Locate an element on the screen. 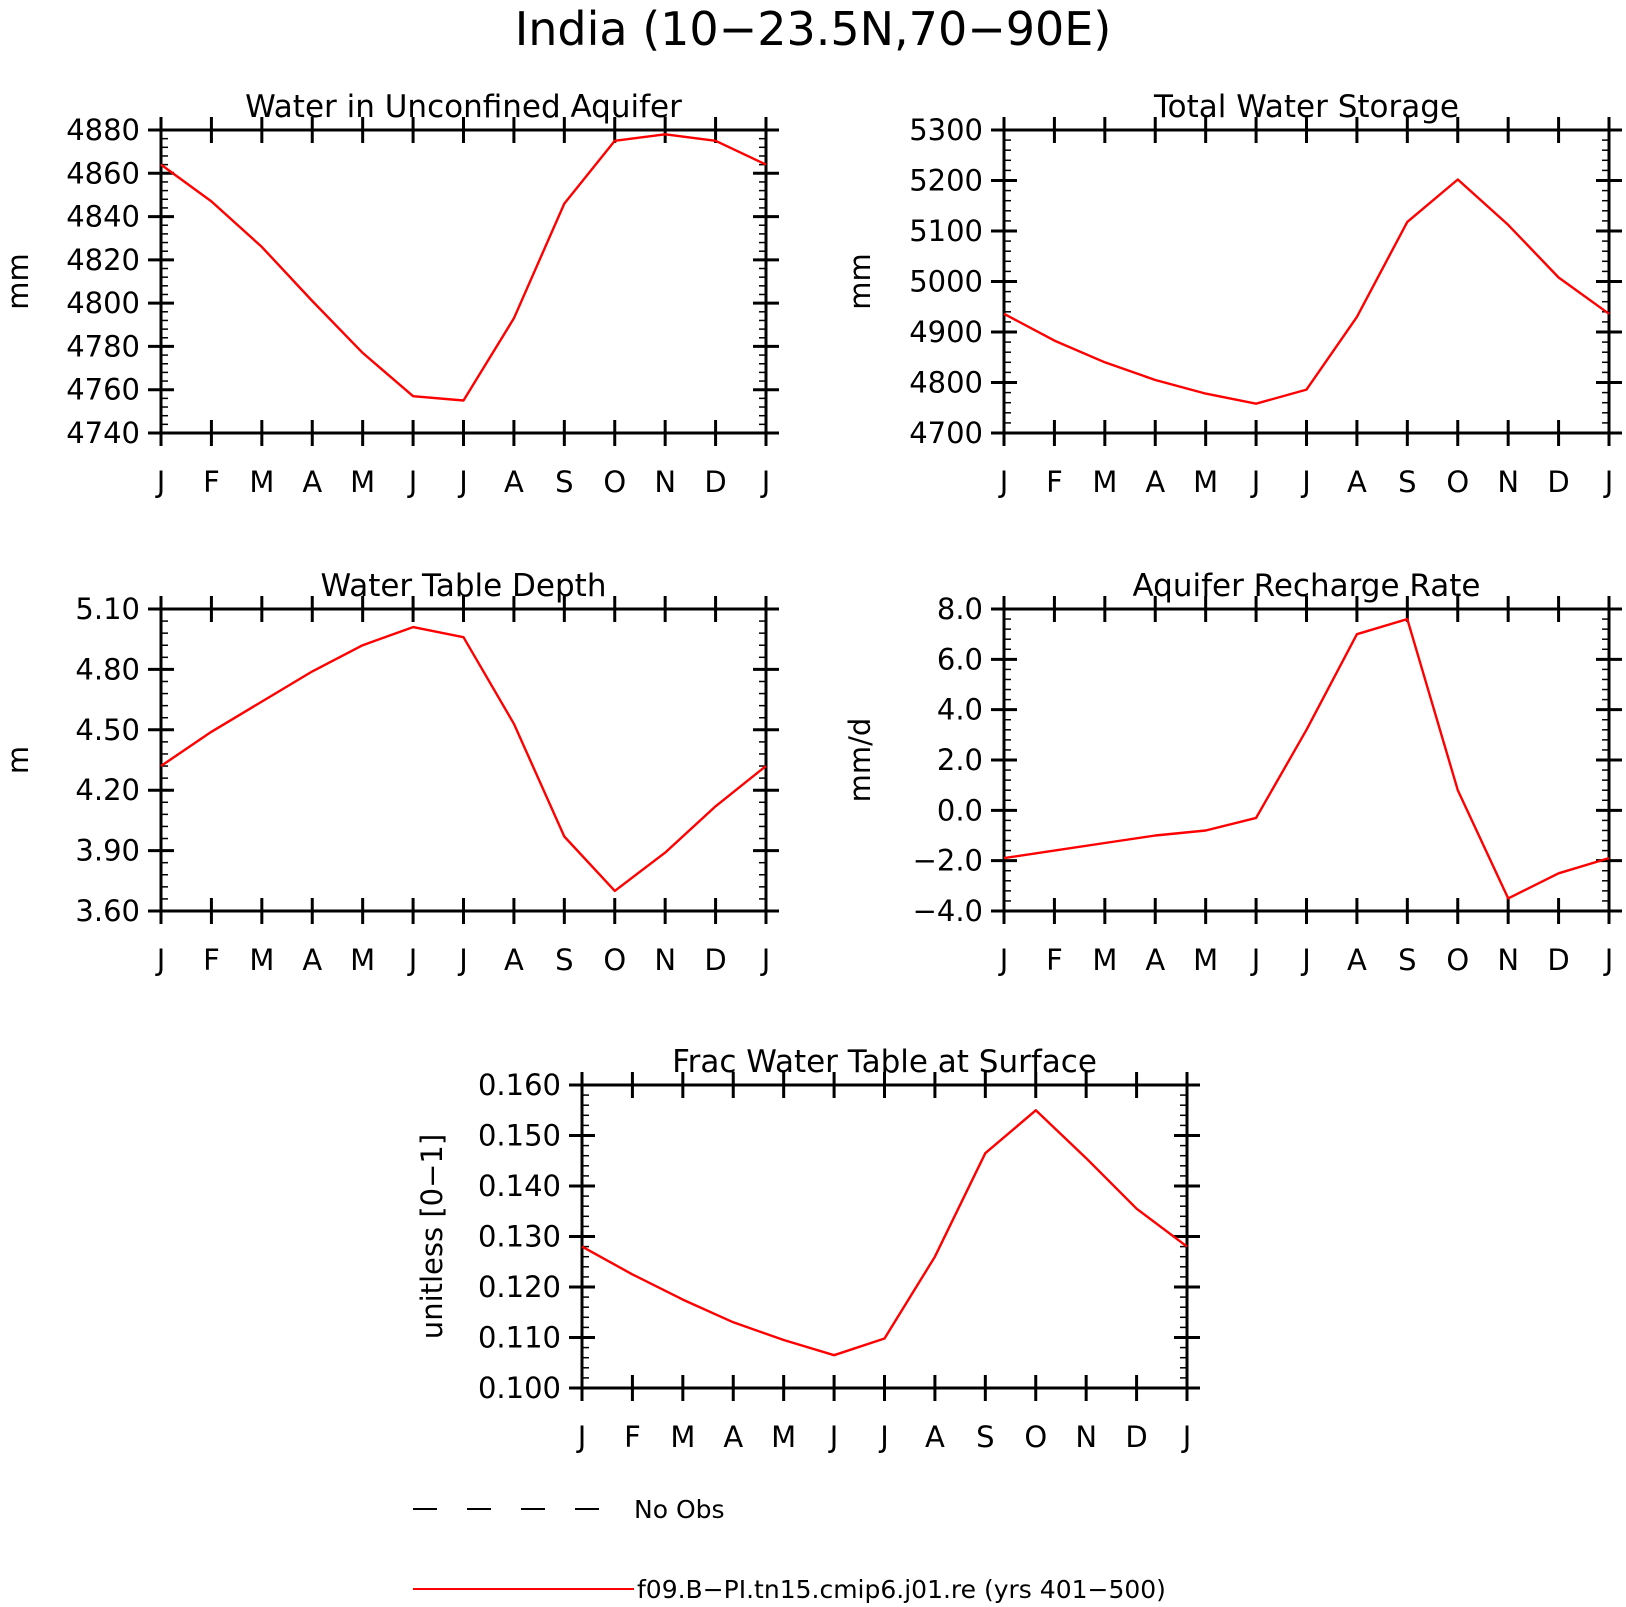 This screenshot has width=1626, height=1607. y-tick-label: 5200 is located at coordinates (946, 181).